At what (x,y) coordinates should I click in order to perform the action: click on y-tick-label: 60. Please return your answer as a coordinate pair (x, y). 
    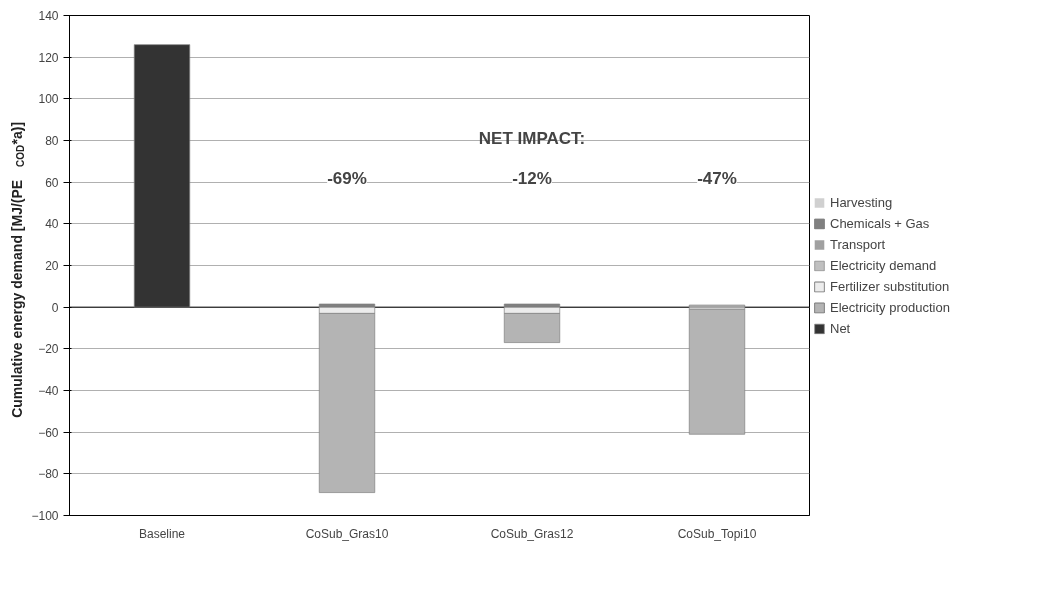
    Looking at the image, I should click on (52, 182).